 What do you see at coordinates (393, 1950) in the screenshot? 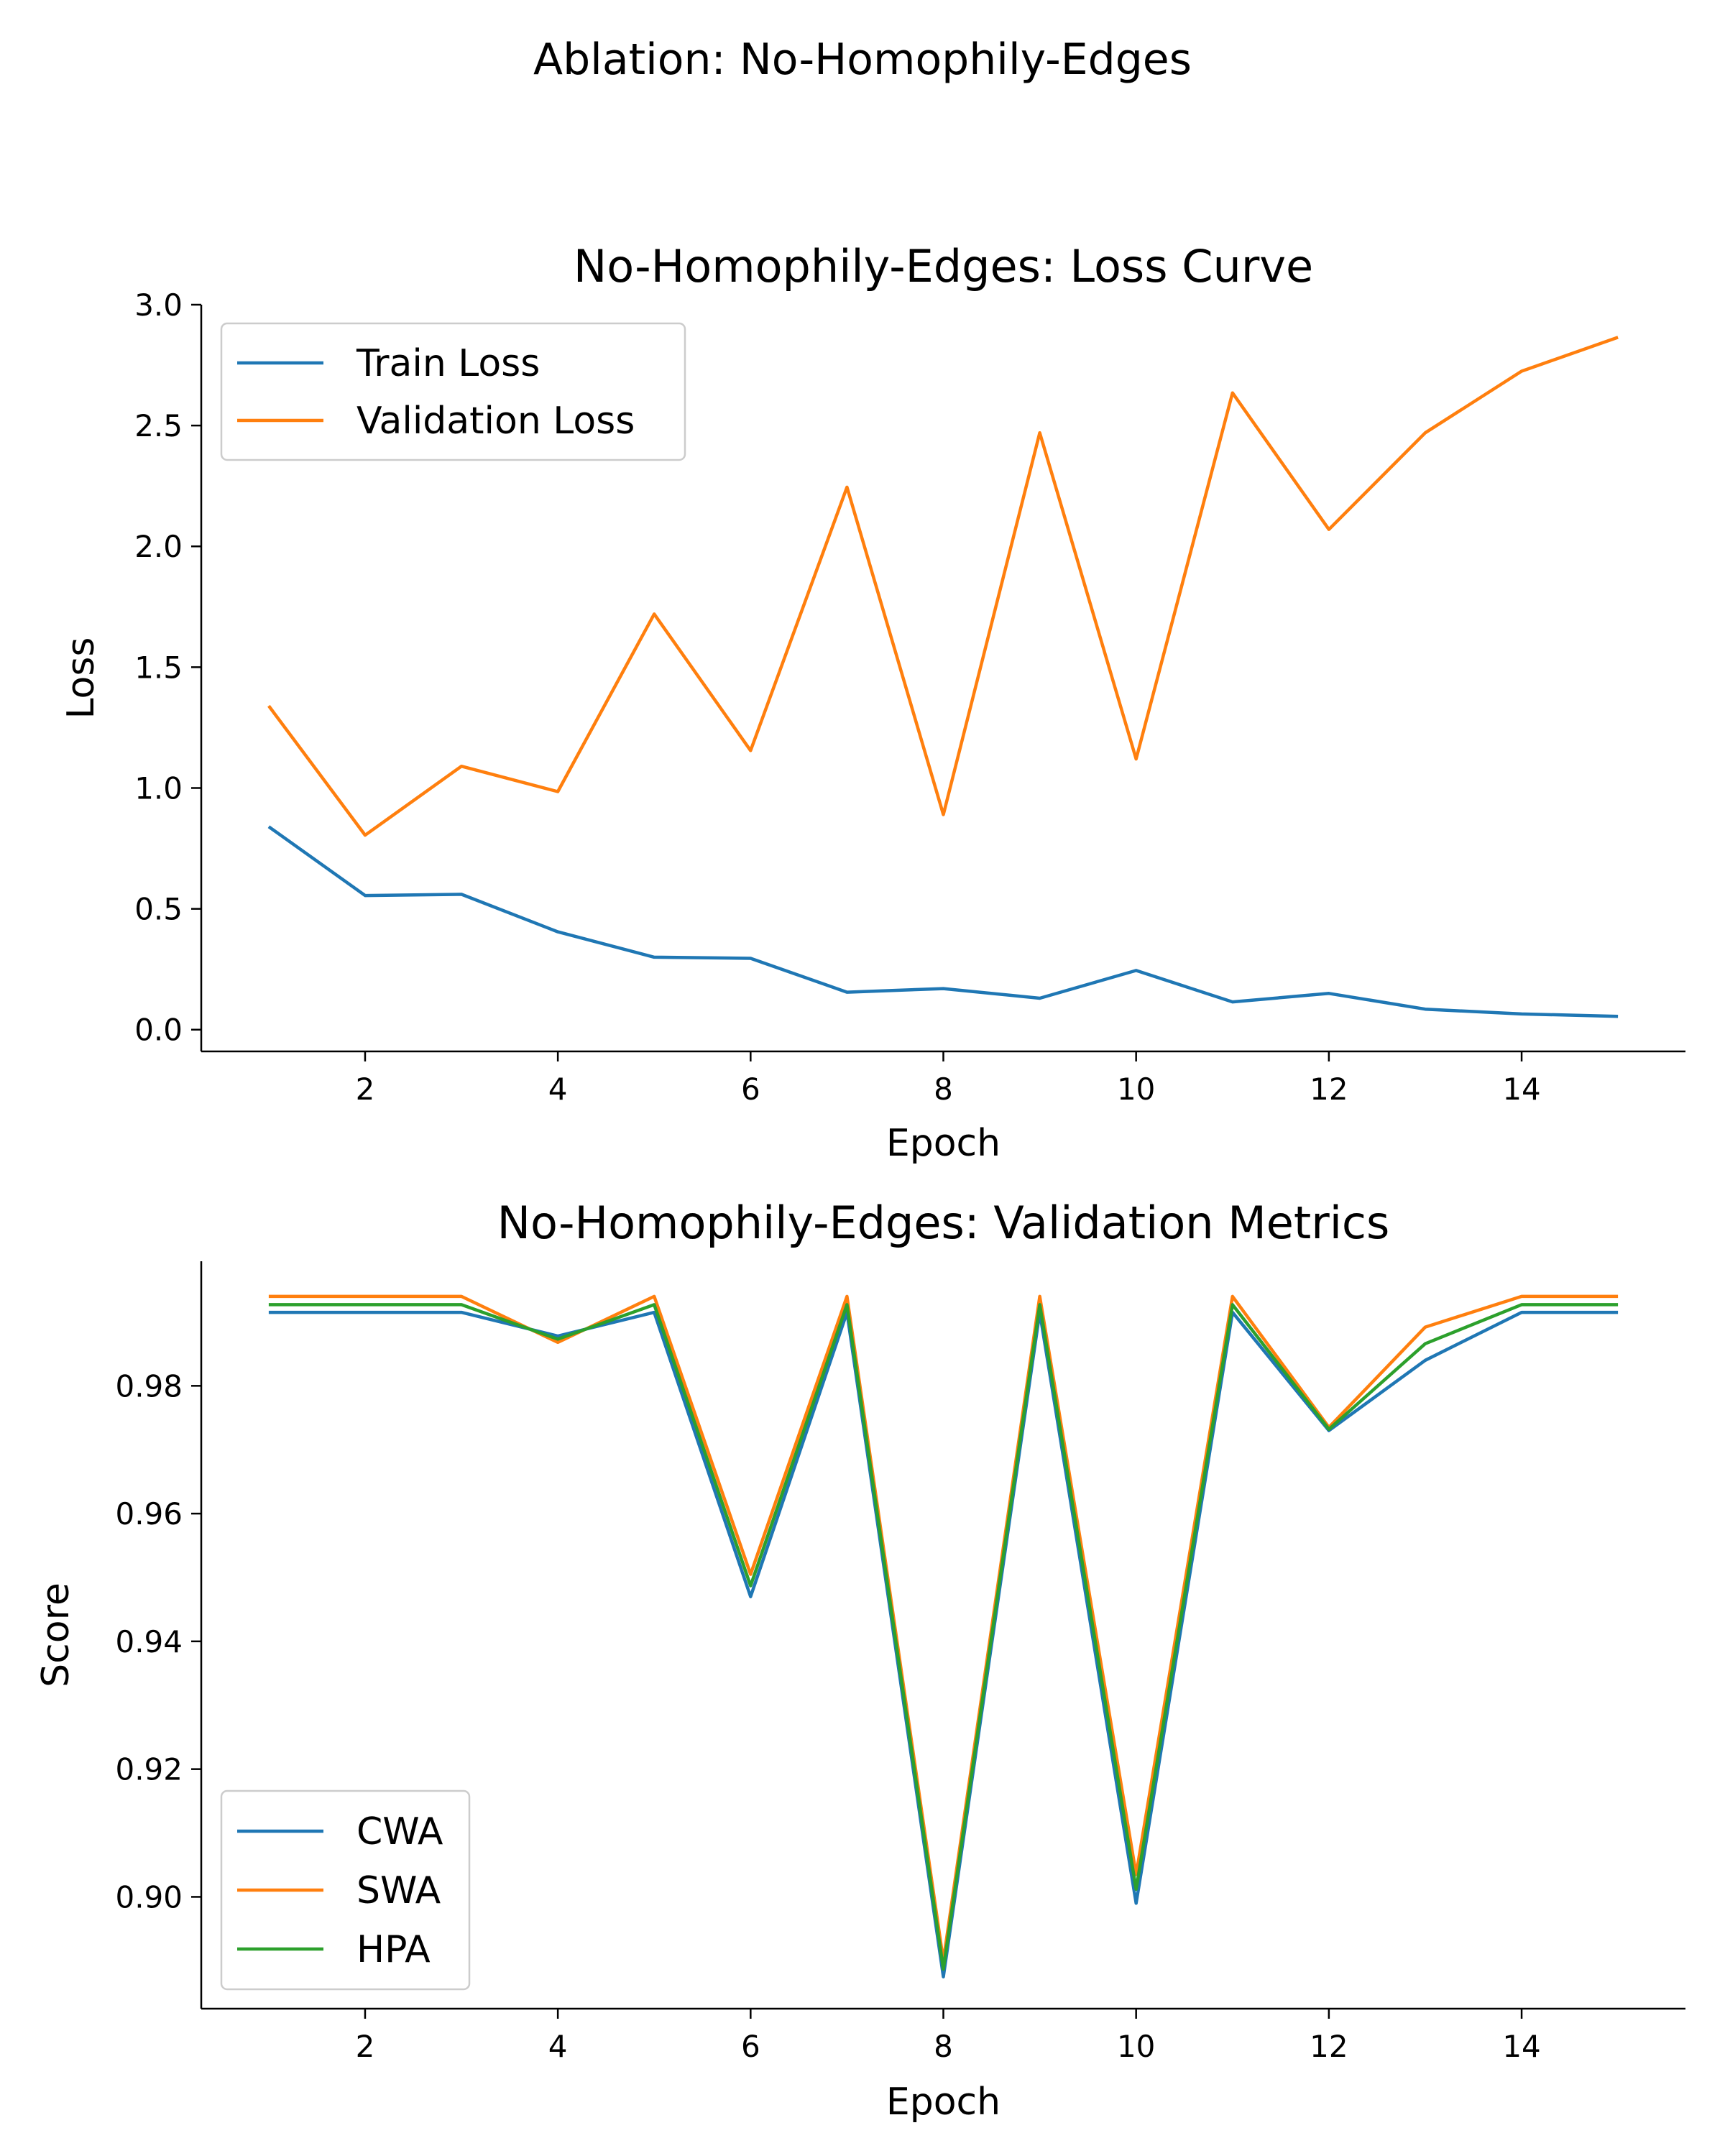
I see `legend-label: HPA` at bounding box center [393, 1950].